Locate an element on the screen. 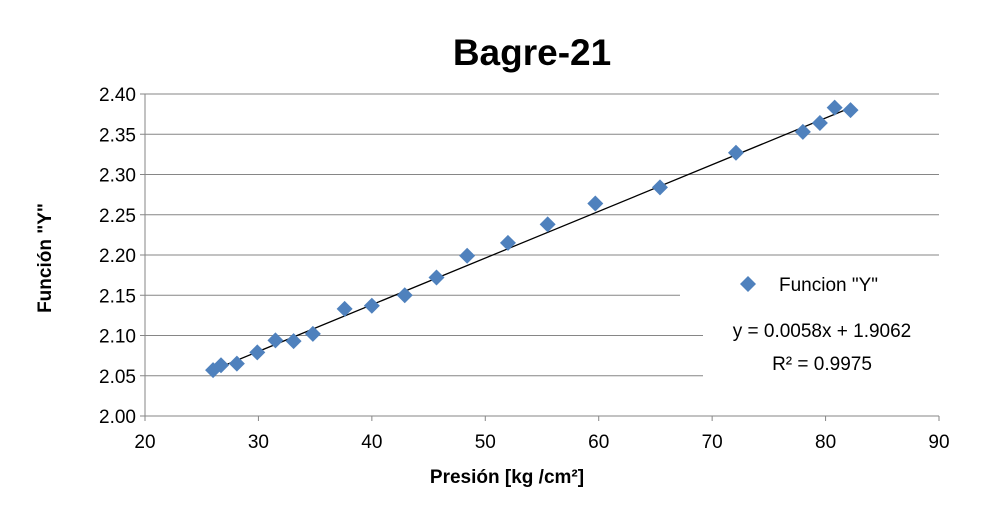  trendline-labels: y = 0.0058x + 1.9062 R² = 0.9975 is located at coordinates (823, 346).